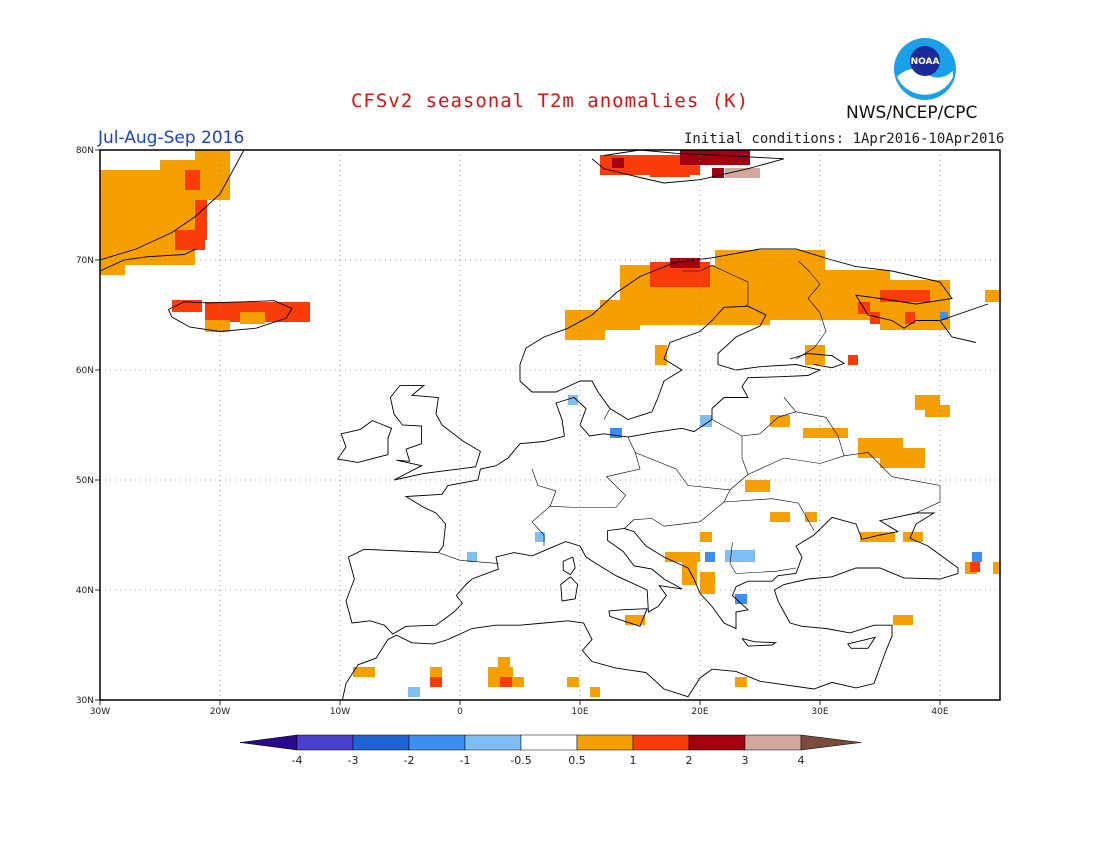 This screenshot has height=850, width=1100. I want to click on lat-tick-label: 50N, so click(85, 481).